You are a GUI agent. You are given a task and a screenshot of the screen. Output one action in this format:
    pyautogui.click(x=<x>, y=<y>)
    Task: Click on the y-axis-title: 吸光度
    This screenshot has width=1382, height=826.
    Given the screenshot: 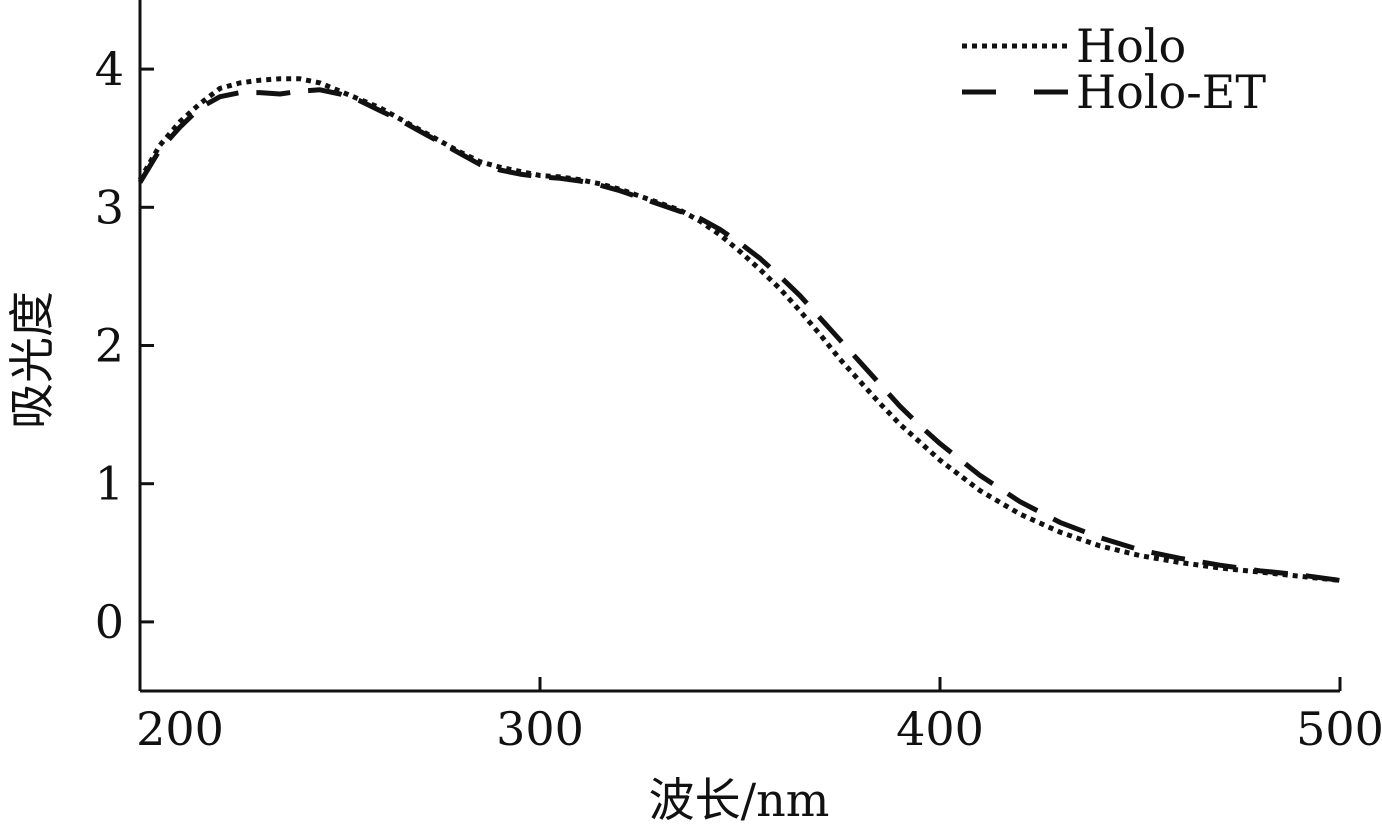 What is the action you would take?
    pyautogui.click(x=32, y=360)
    